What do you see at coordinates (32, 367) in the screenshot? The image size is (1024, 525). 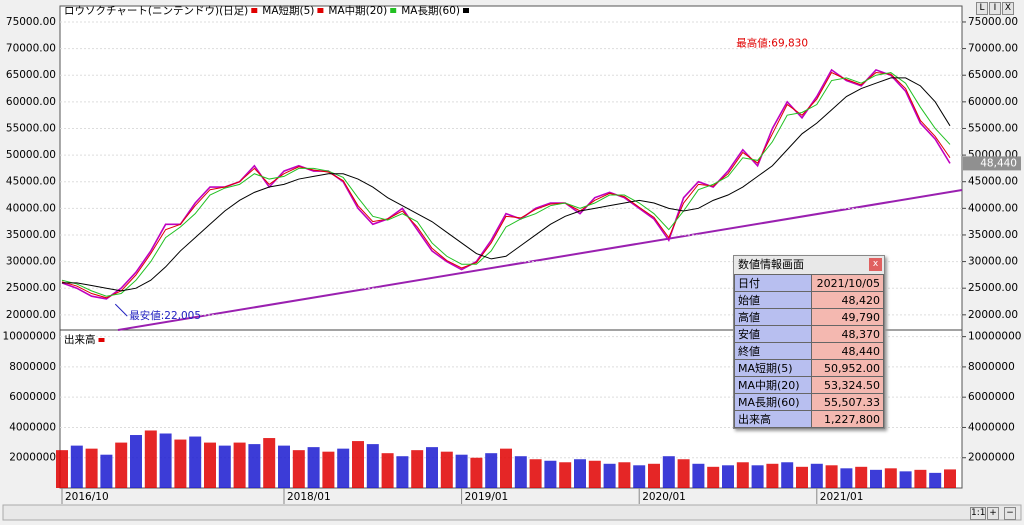 I see `y-tick-label: 8000000` at bounding box center [32, 367].